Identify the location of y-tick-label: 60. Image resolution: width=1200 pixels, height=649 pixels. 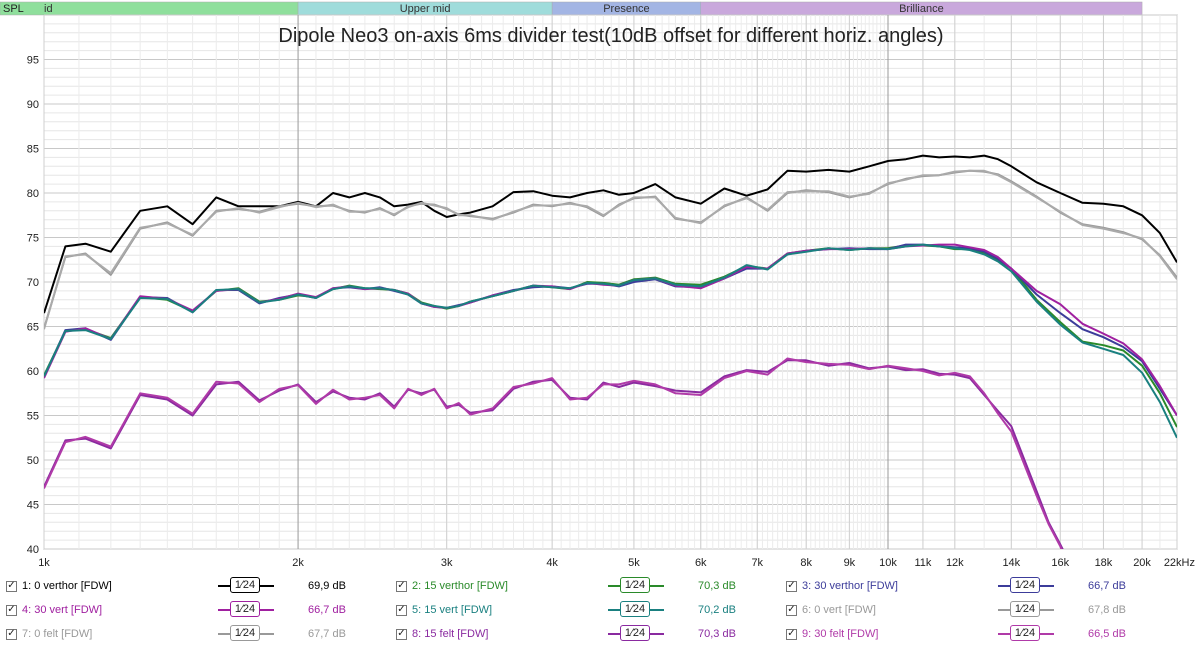
(33, 372).